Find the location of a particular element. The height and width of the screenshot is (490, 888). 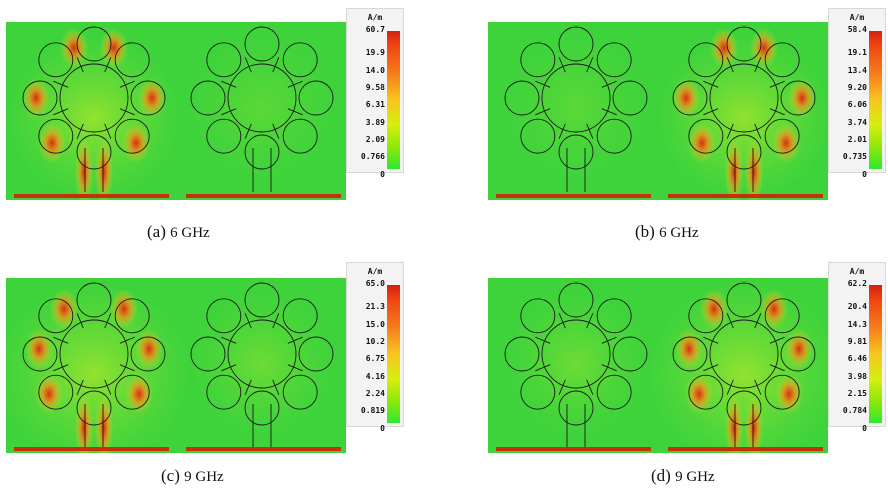

scale-tick-label: 65.0 is located at coordinates (375, 283).